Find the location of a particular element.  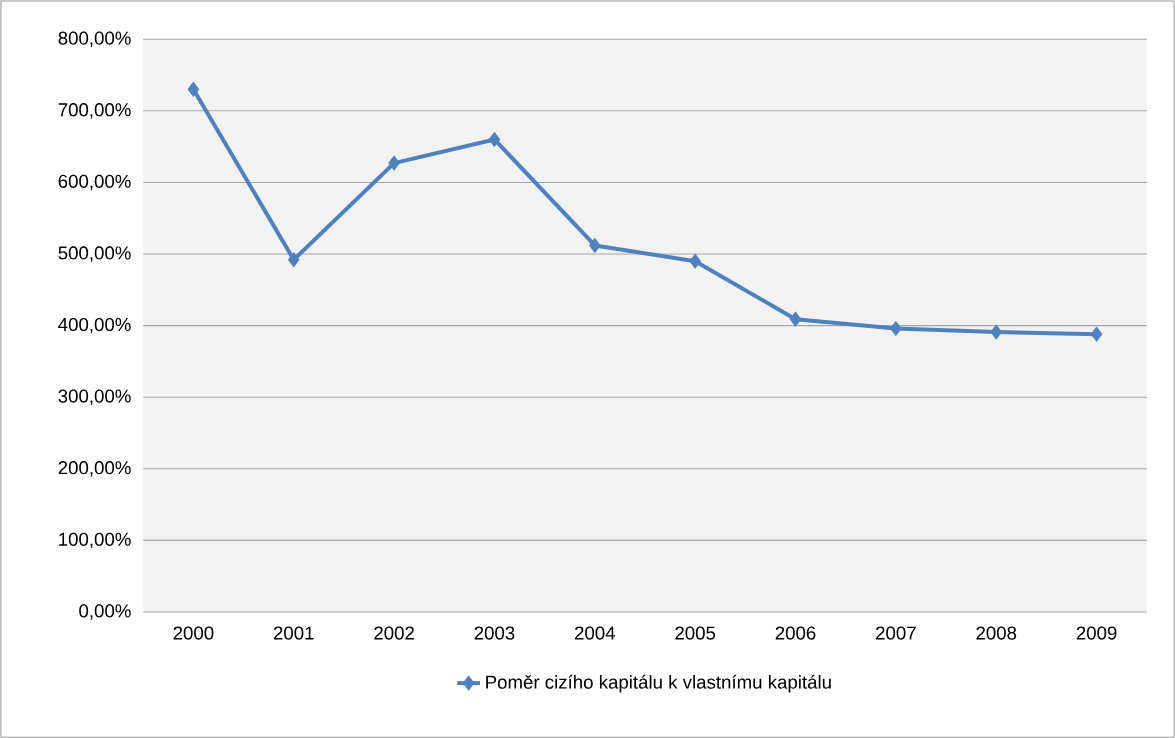

y-tick-label: 600,00% is located at coordinates (94, 182).